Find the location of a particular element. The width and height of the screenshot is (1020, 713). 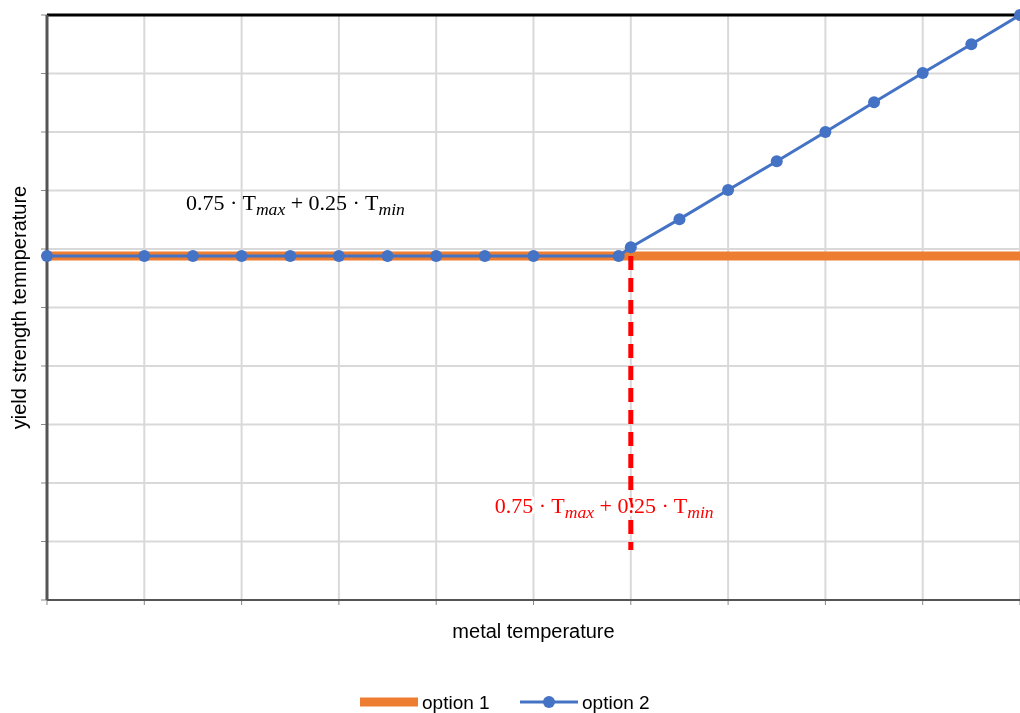

y-axis-title: yield strength temnperature is located at coordinates (19, 307).